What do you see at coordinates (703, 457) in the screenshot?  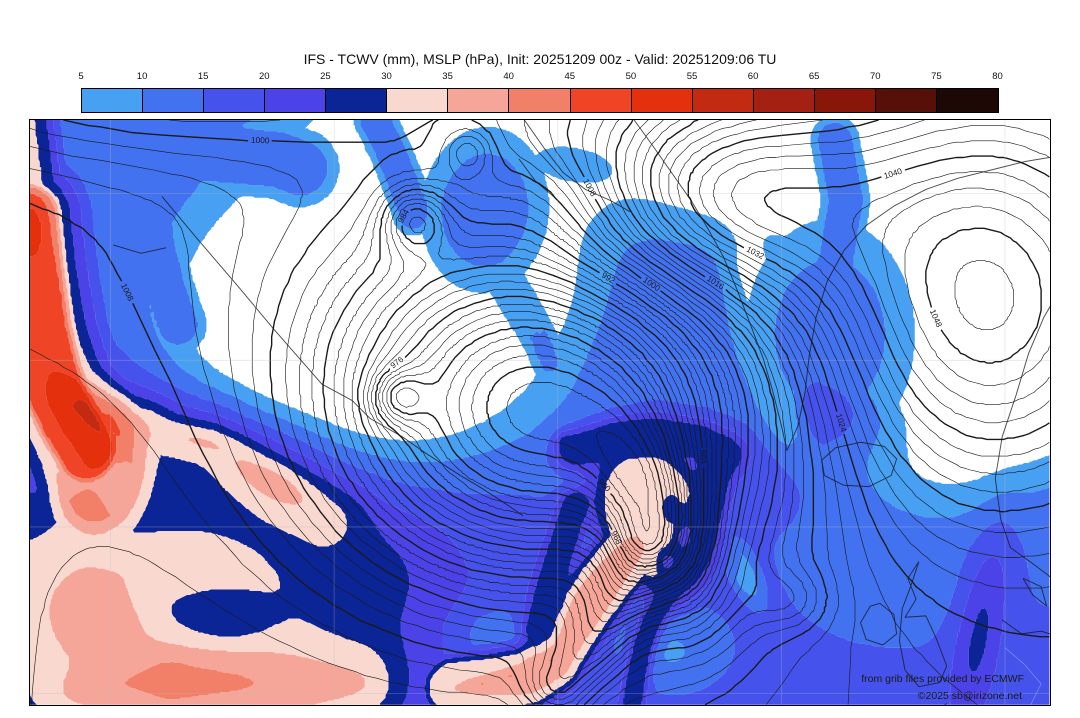 I see `svg-text: 984` at bounding box center [703, 457].